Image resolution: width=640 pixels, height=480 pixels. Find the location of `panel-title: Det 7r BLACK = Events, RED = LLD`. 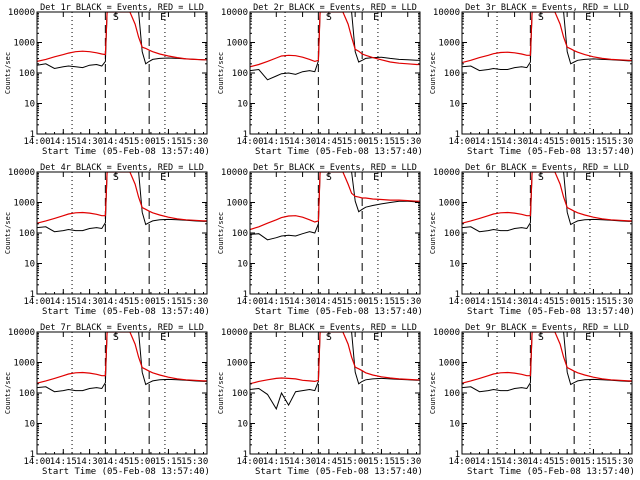

panel-title: Det 7r BLACK = Events, RED = LLD is located at coordinates (122, 328).